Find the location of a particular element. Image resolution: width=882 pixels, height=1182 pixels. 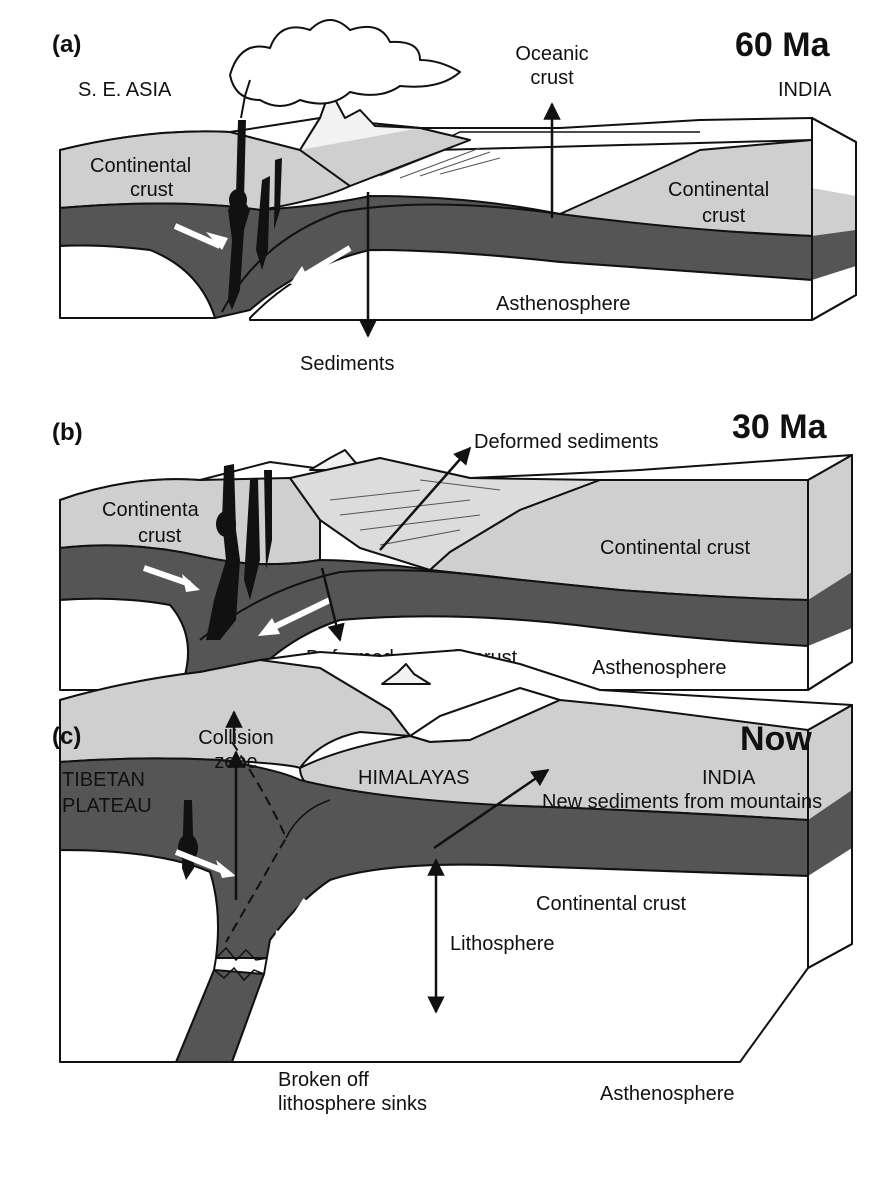

deformed-oceanic-arrow is located at coordinates (332, 604).